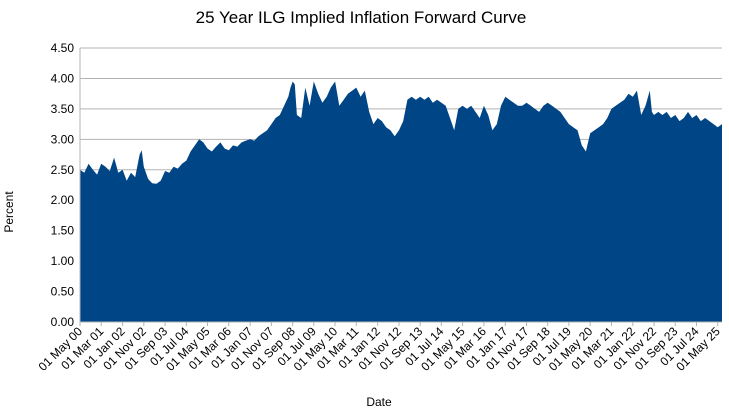 The height and width of the screenshot is (416, 729). I want to click on y-tick-label: 1.50, so click(63, 231).